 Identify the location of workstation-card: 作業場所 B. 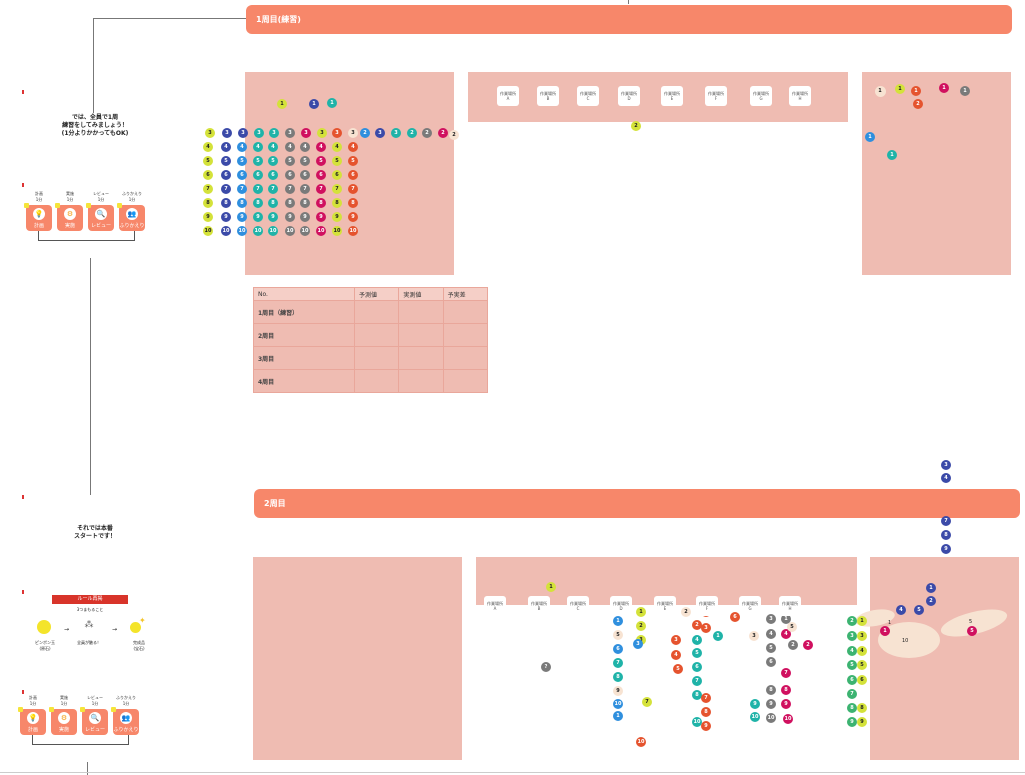
(548, 96).